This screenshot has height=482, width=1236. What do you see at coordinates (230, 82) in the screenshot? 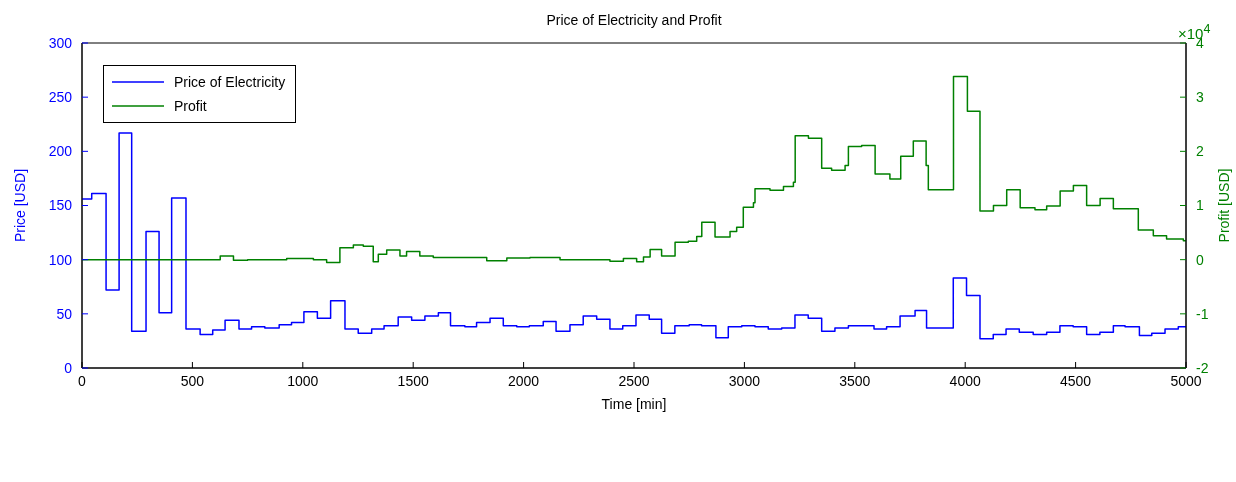
I see `legend-label: Price of Electricity` at bounding box center [230, 82].